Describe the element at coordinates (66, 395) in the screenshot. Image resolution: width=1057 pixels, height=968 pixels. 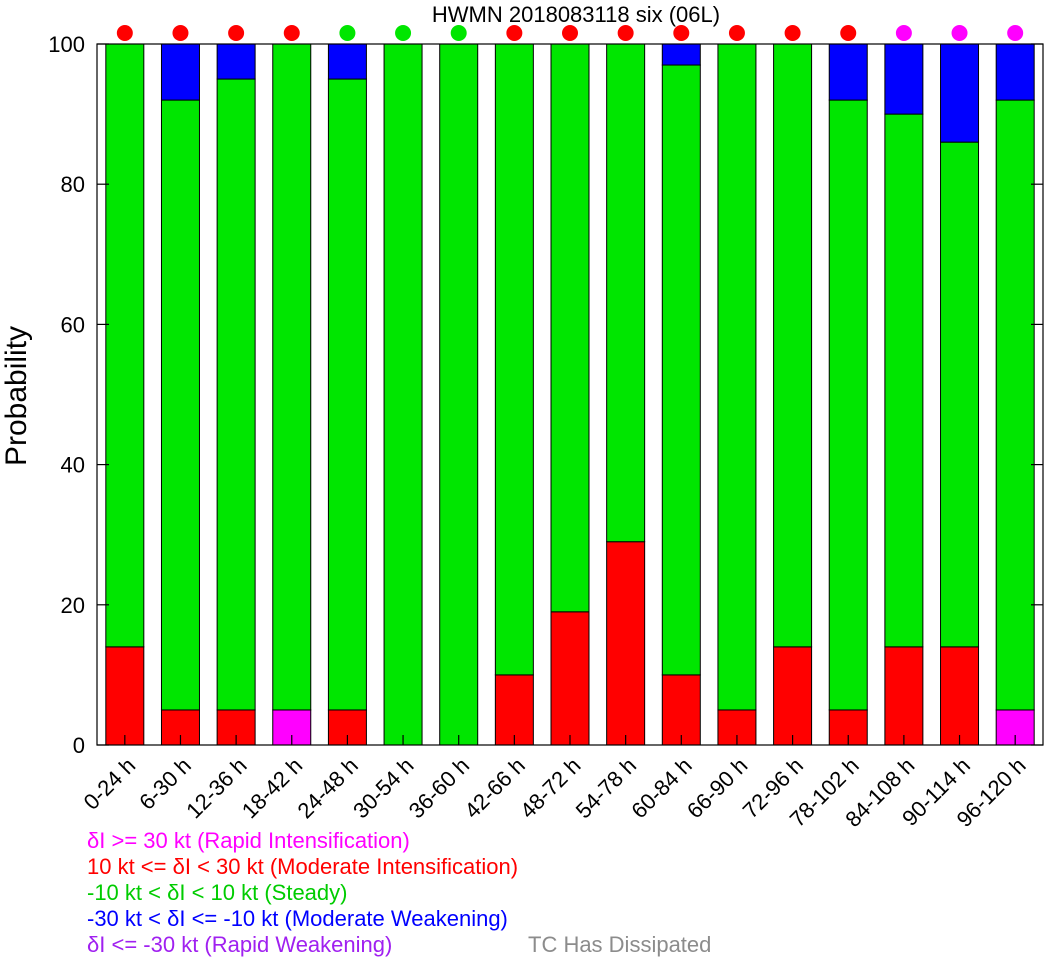
I see `y-tick-labels: 0 20 40 60 80 100` at that location.